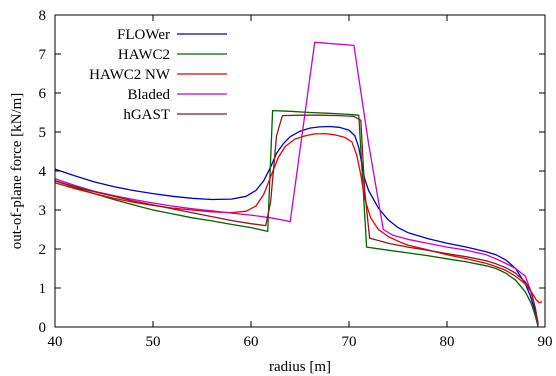 The width and height of the screenshot is (556, 376). Describe the element at coordinates (43, 55) in the screenshot. I see `y-tick-label: 7` at that location.